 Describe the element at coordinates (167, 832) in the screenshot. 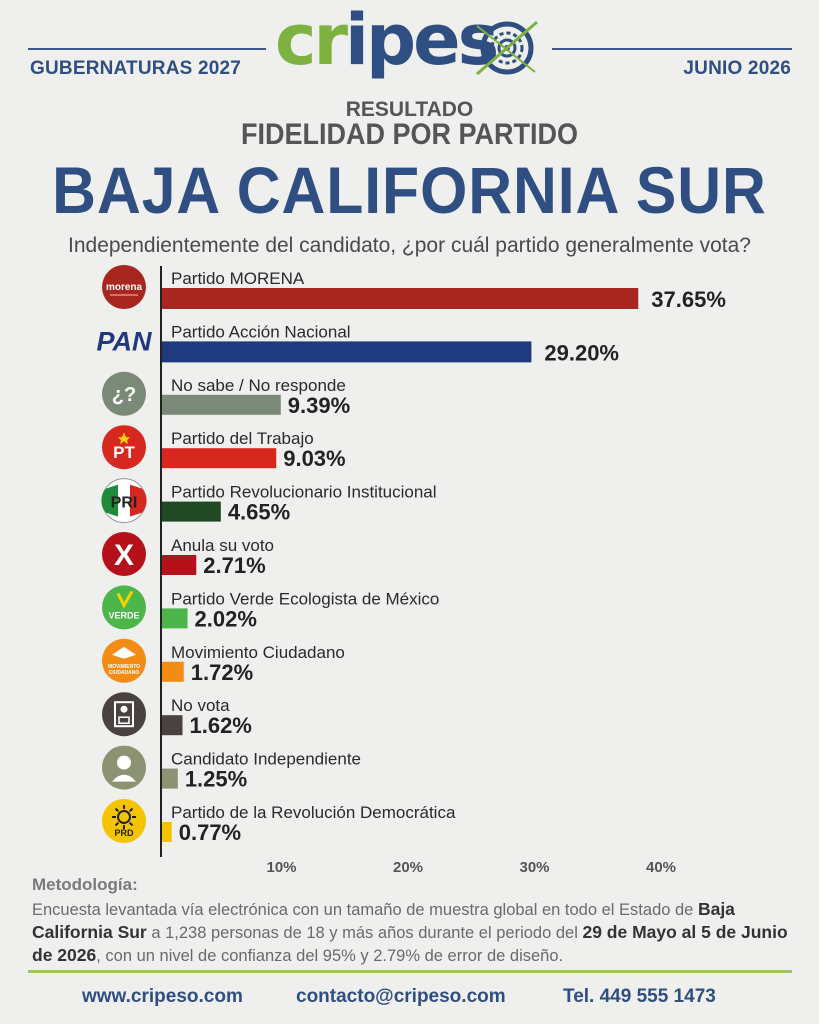

I see `bar-partido-de-la-revolucion-democratica` at that location.